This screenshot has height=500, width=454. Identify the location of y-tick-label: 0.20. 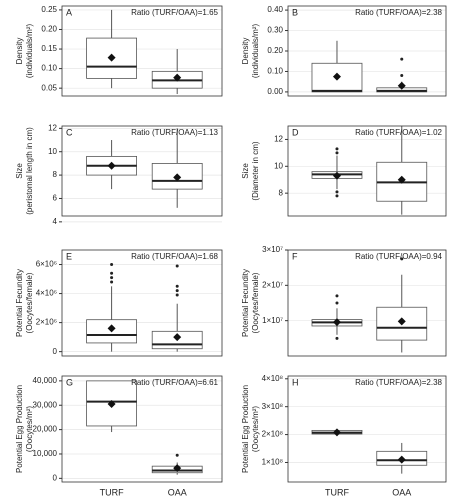
(49, 29).